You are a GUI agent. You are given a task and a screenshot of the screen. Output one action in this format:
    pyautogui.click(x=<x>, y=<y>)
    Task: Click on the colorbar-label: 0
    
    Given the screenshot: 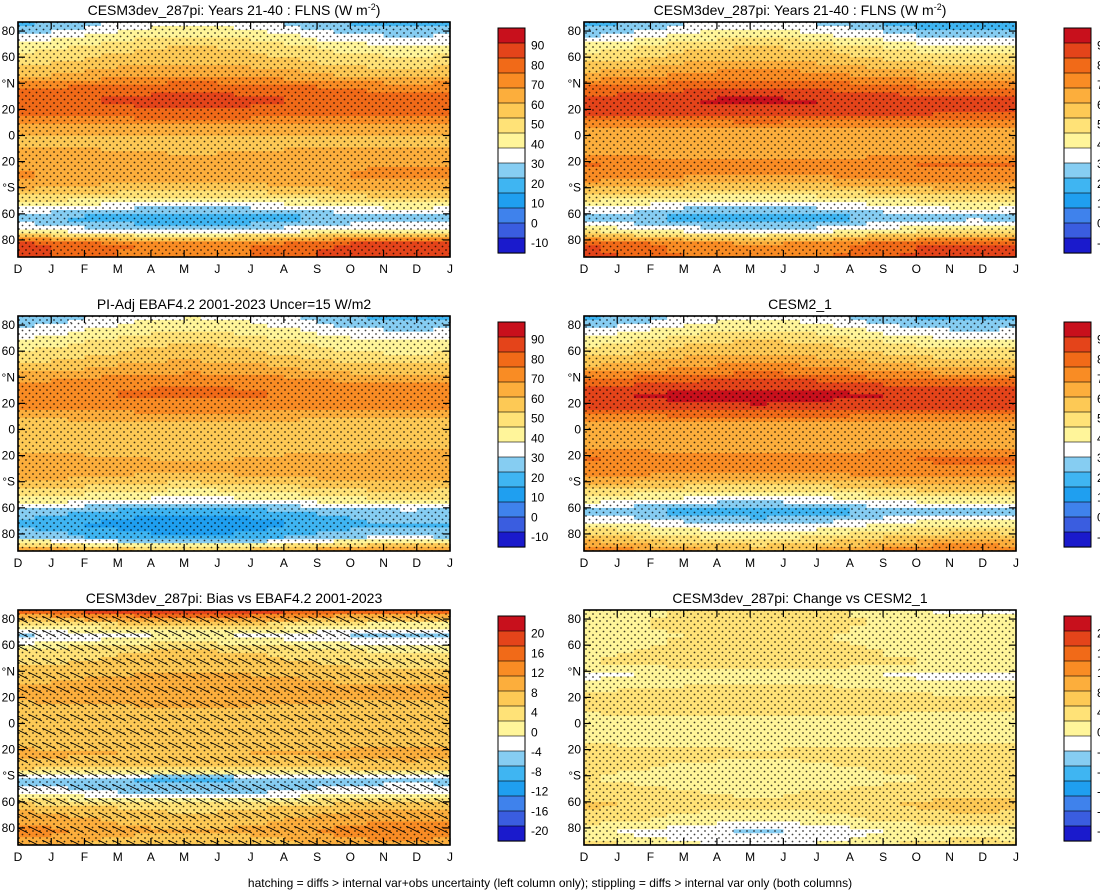 What is the action you would take?
    pyautogui.click(x=534, y=517)
    